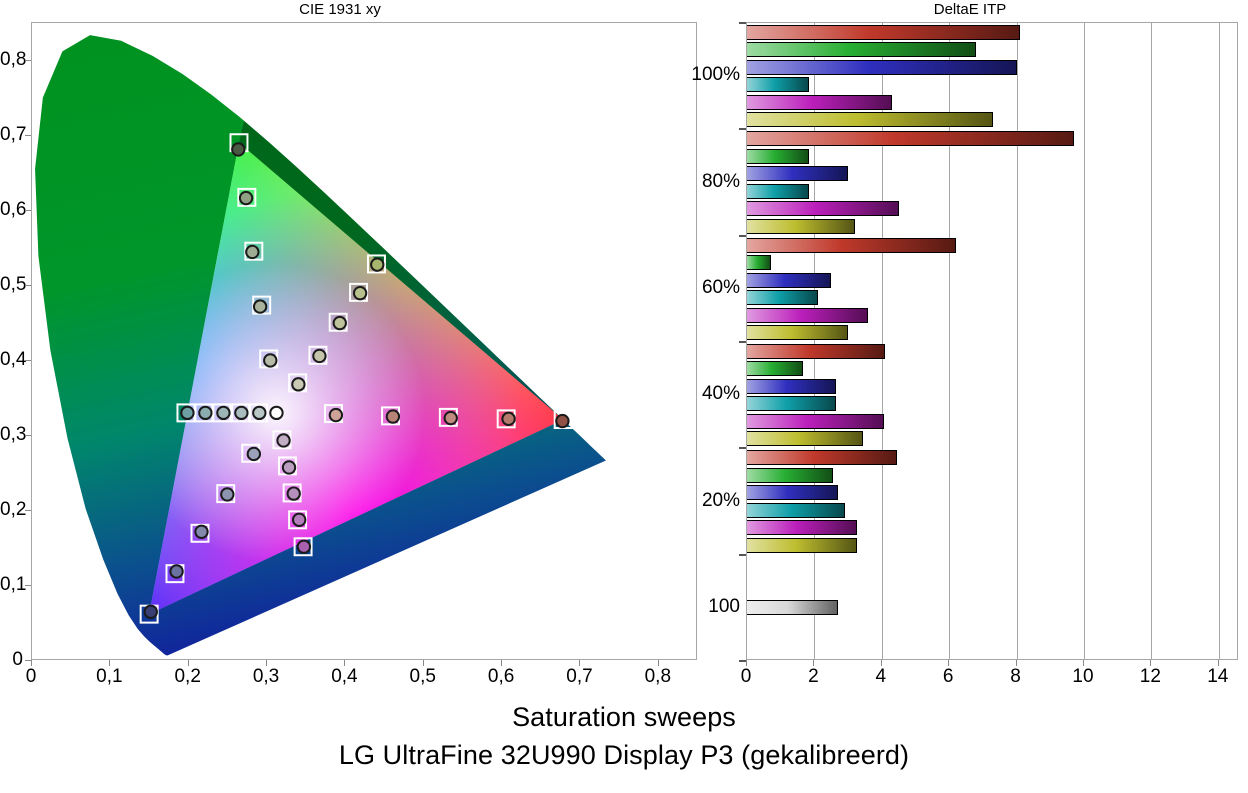 This screenshot has width=1248, height=793. Describe the element at coordinates (13, 359) in the screenshot. I see `cie-y-tick-label: 0,4` at that location.